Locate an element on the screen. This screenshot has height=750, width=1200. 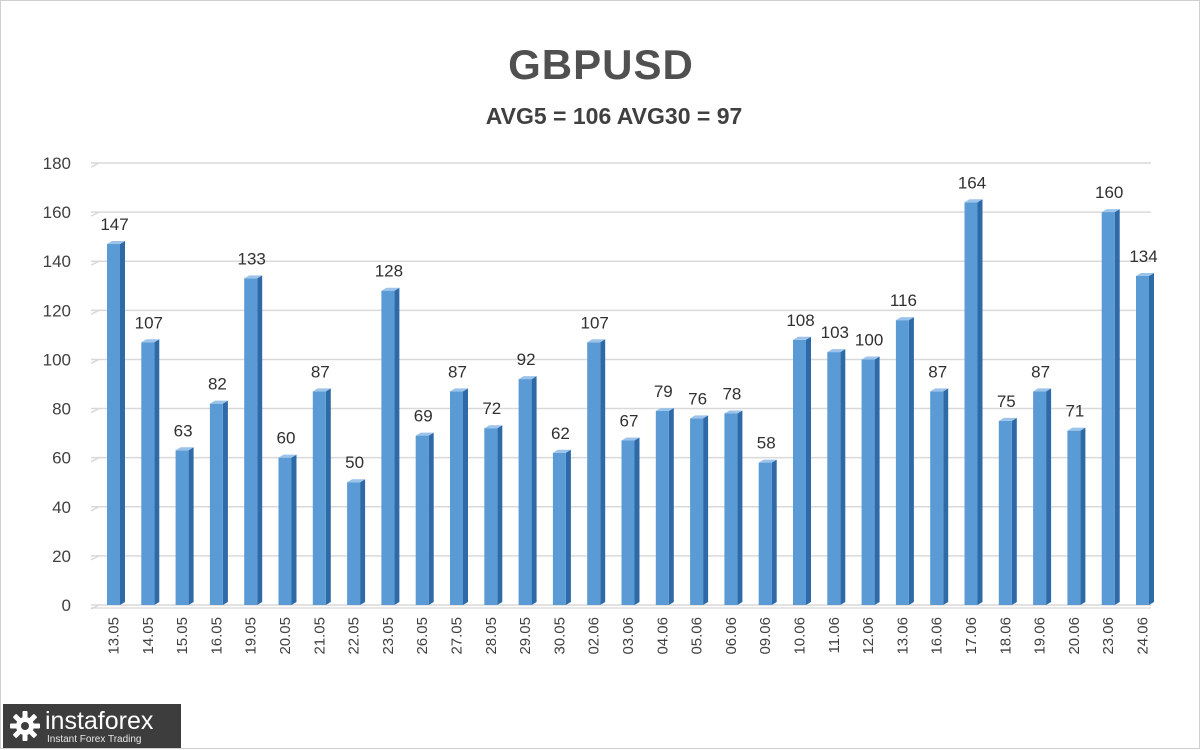
x-tick-label: 30.05 is located at coordinates (559, 636).